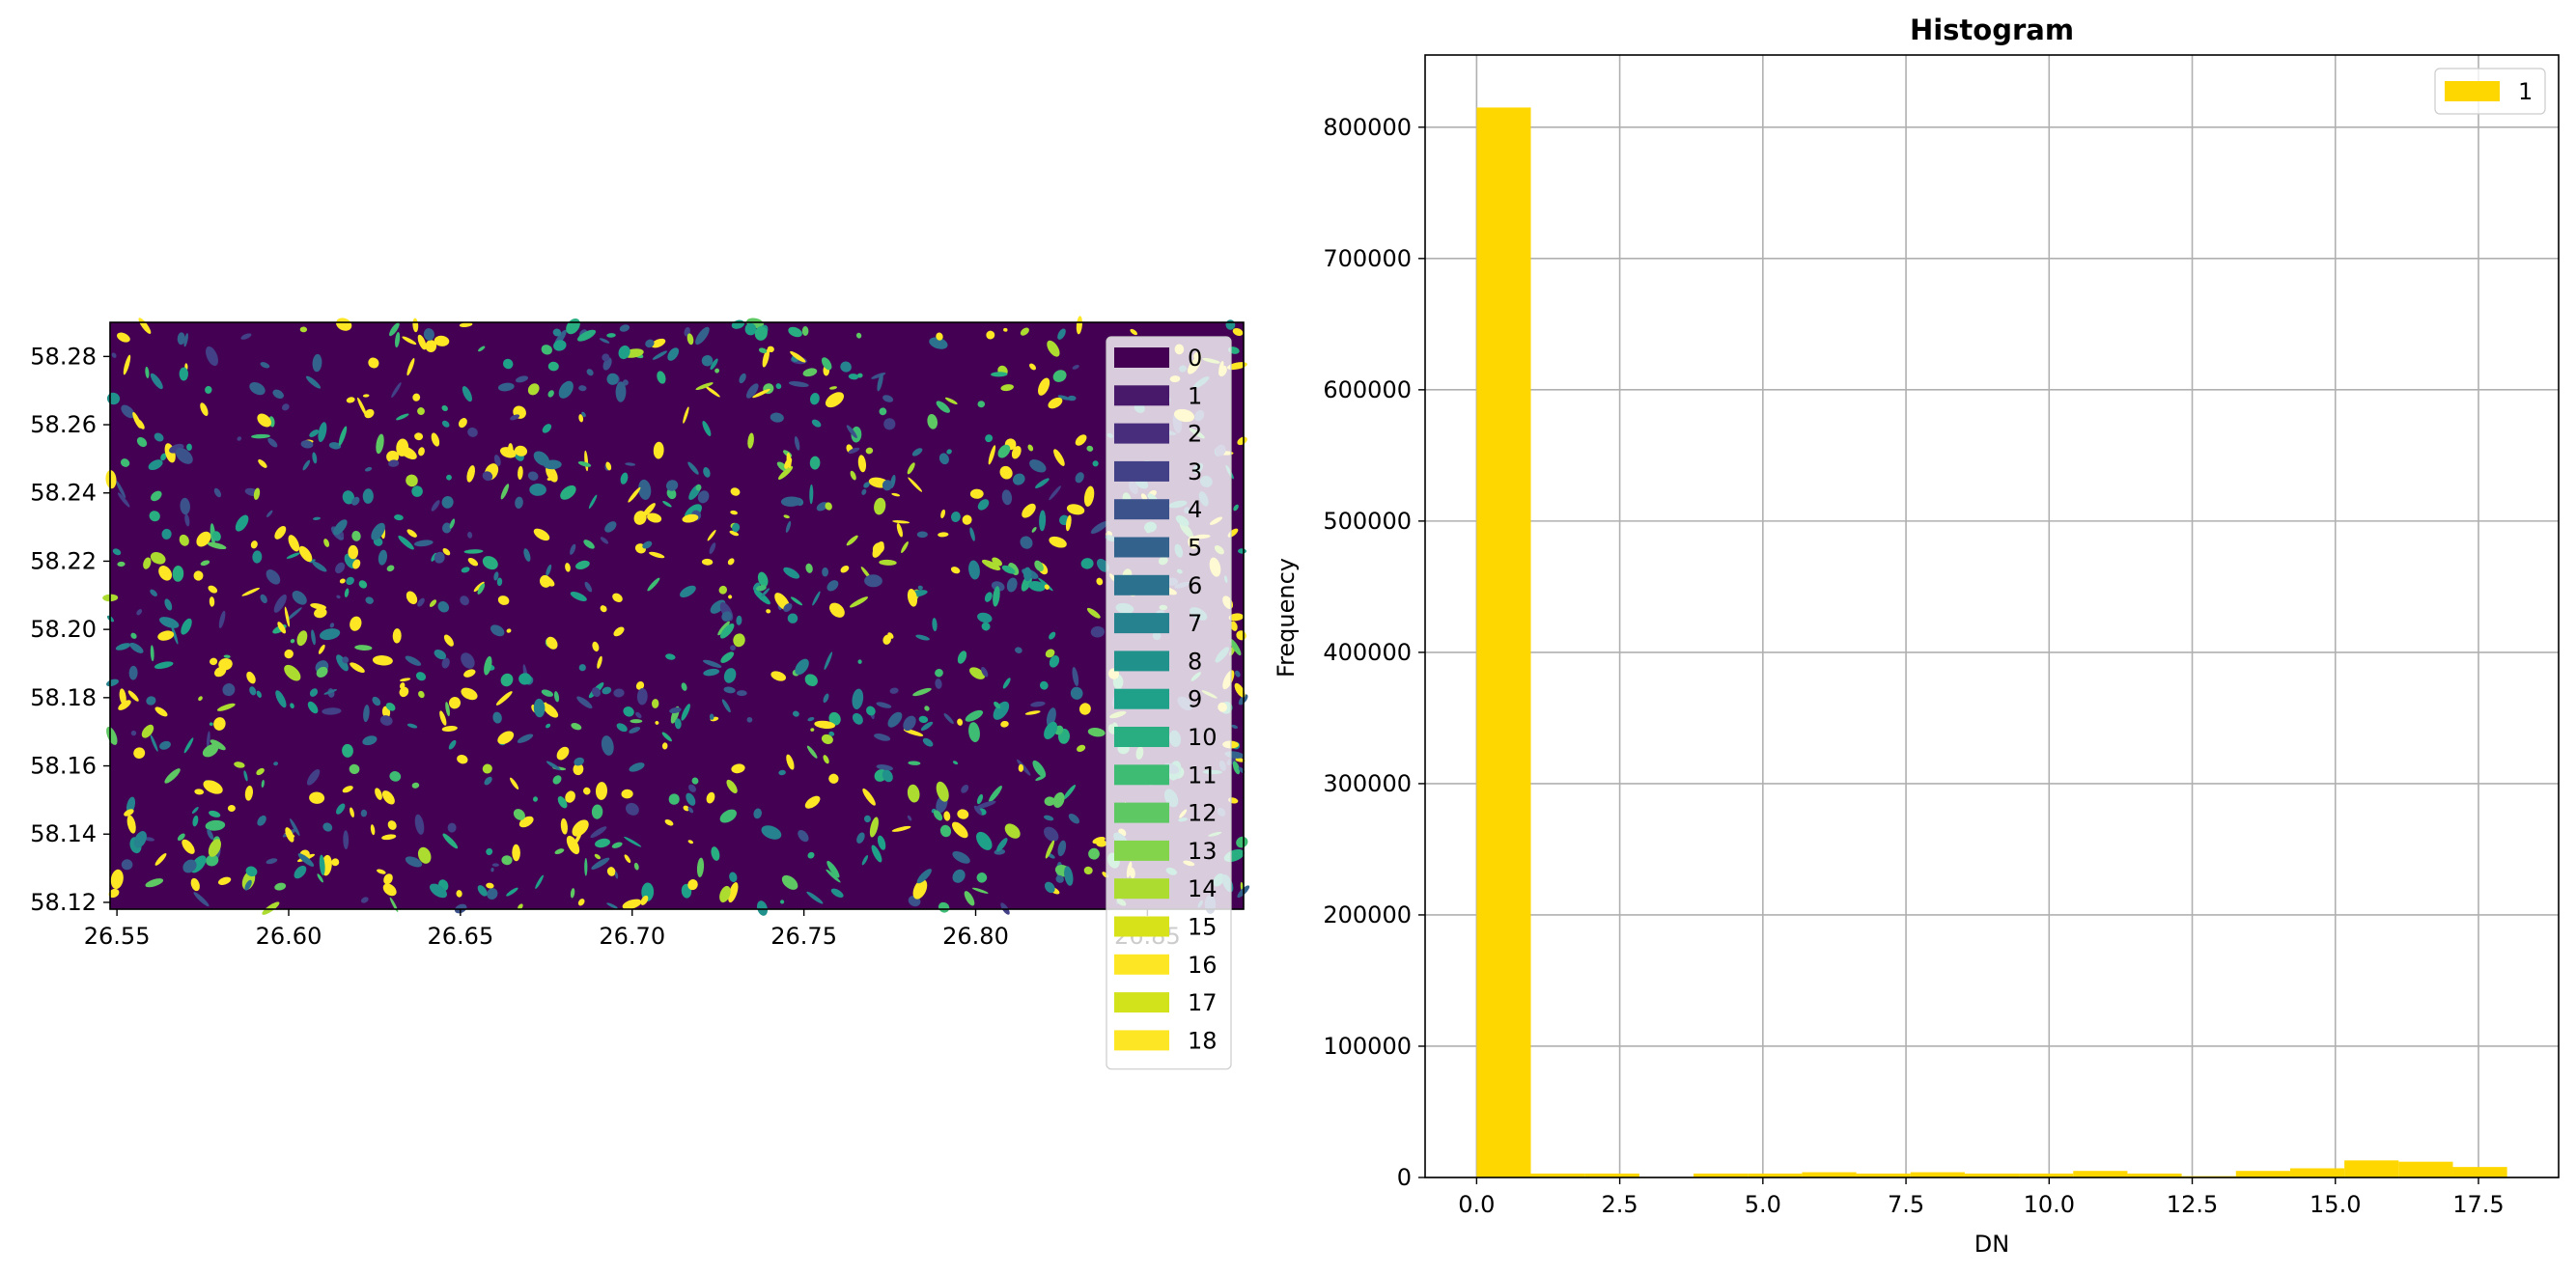  Describe the element at coordinates (2478, 1204) in the screenshot. I see `histogram-x-tick-label: 17.5` at that location.